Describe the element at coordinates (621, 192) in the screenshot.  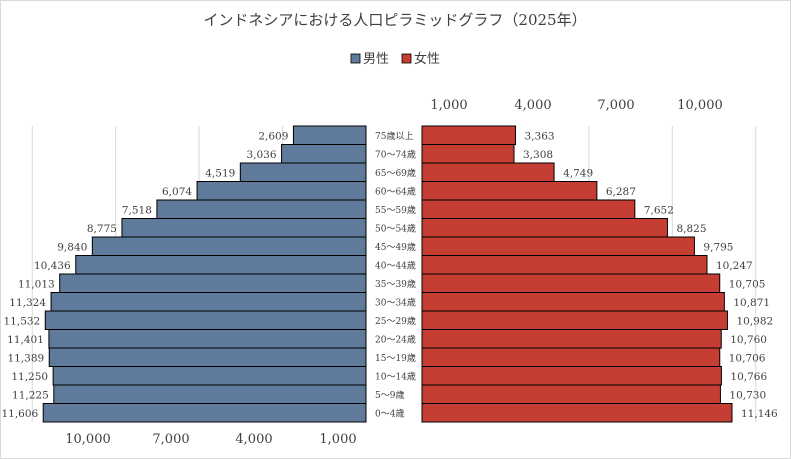
I see `female-data-label: 6,287` at that location.